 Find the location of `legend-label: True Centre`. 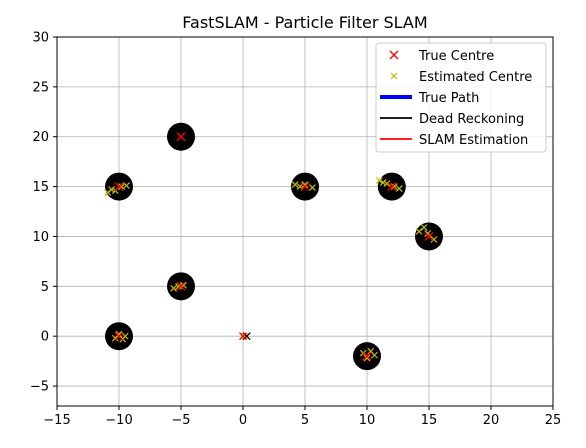

legend-label: True Centre is located at coordinates (456, 56).